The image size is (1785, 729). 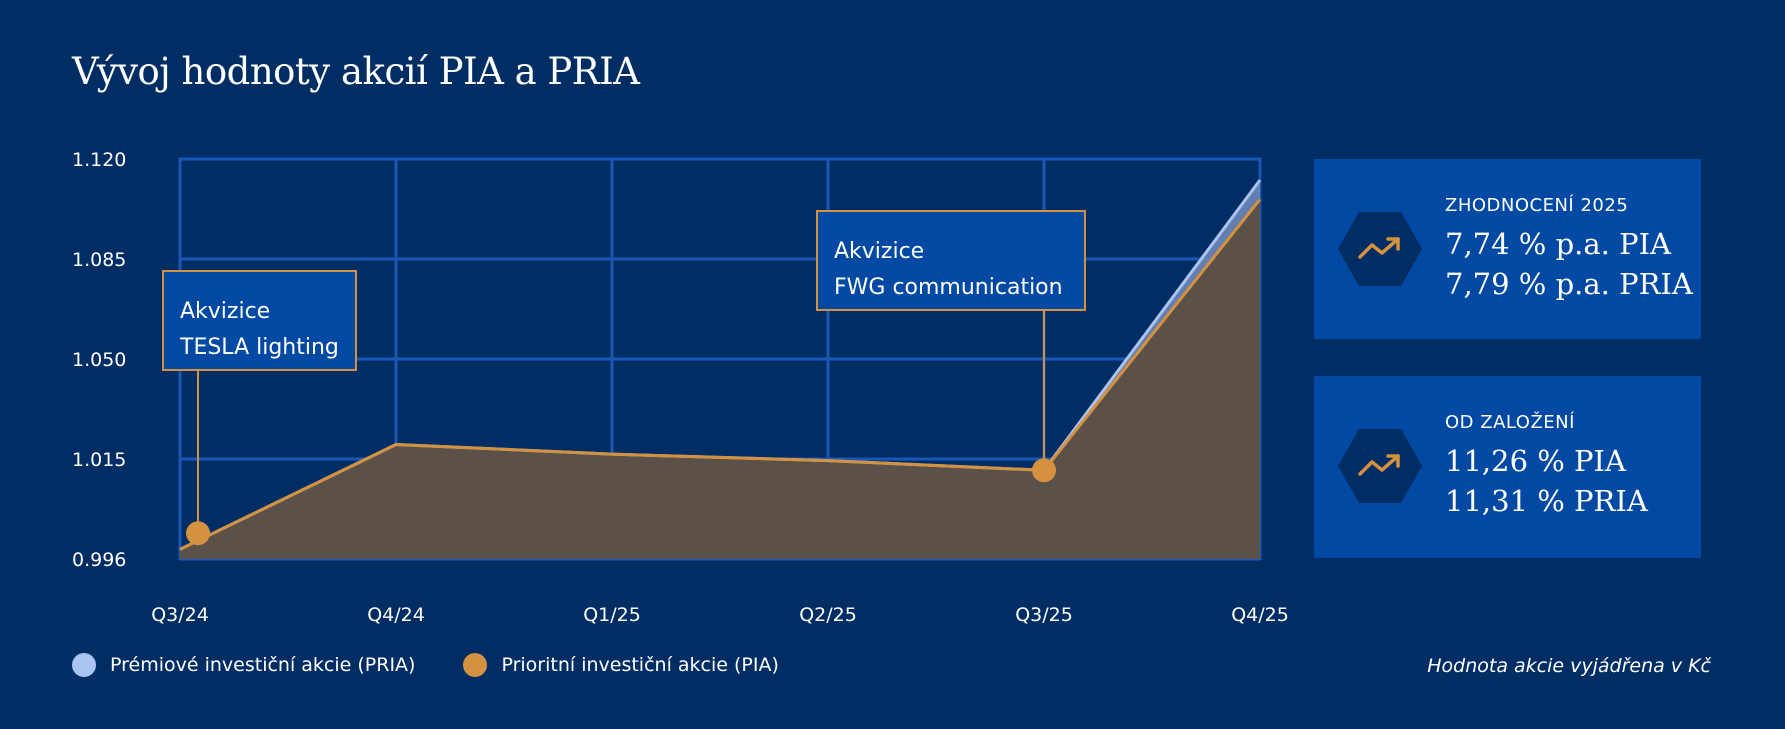 What do you see at coordinates (99, 360) in the screenshot?
I see `y-tick-label: 1.050` at bounding box center [99, 360].